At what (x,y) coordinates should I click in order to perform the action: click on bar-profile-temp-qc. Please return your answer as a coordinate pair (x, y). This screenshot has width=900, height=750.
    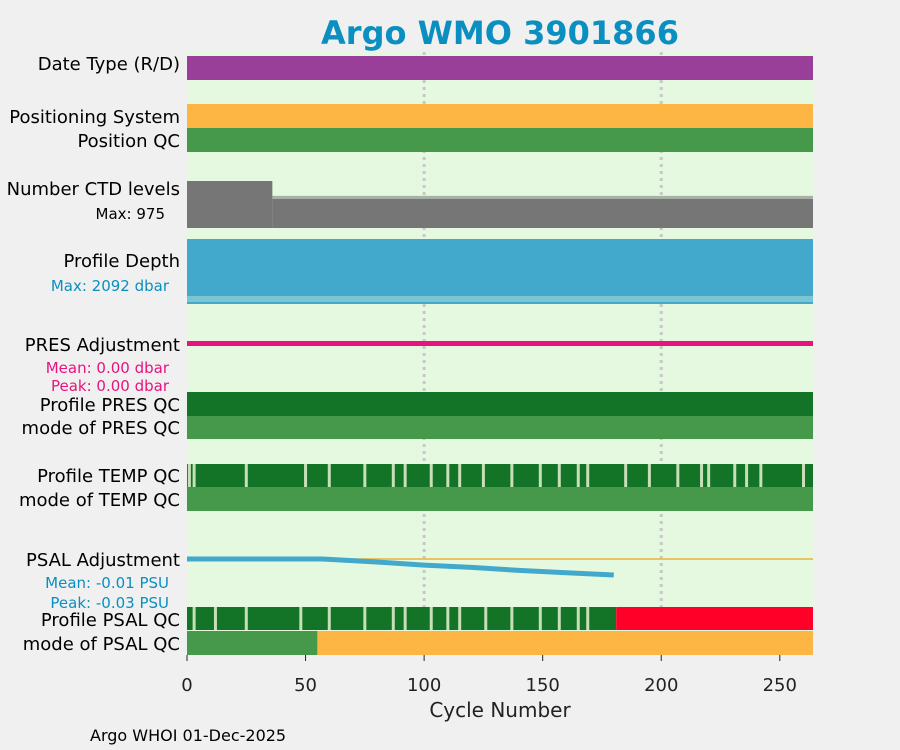
    Looking at the image, I should click on (500, 475).